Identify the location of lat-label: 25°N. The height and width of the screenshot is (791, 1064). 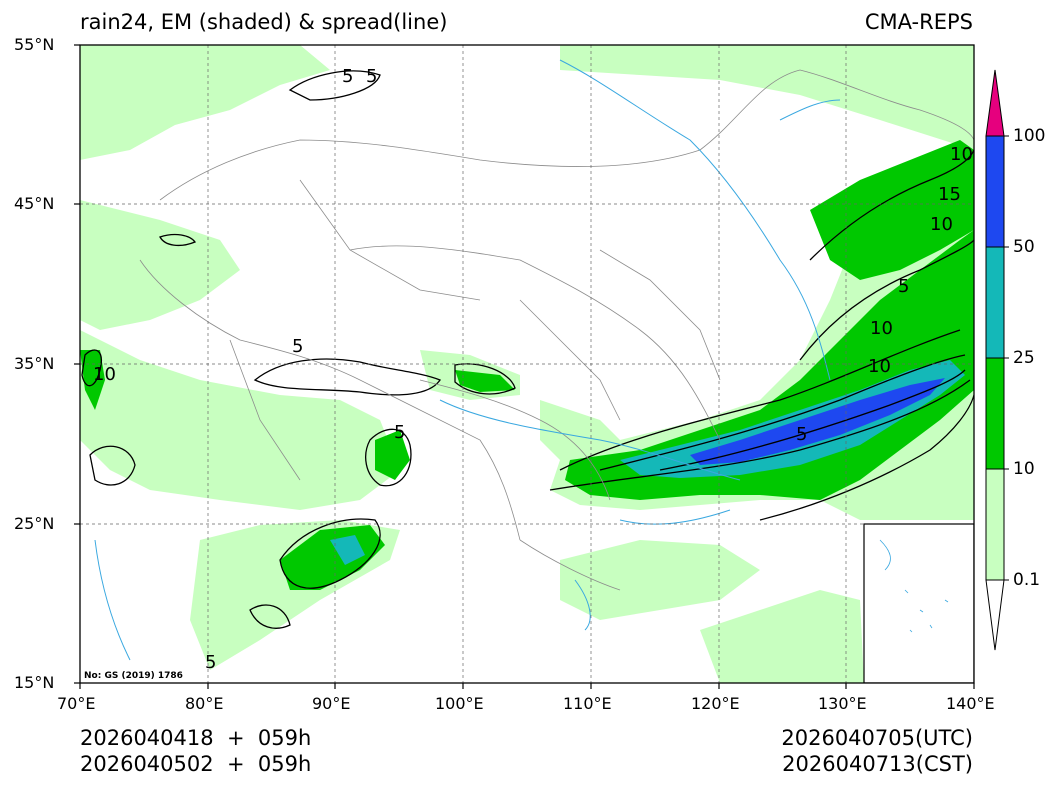
(34, 523).